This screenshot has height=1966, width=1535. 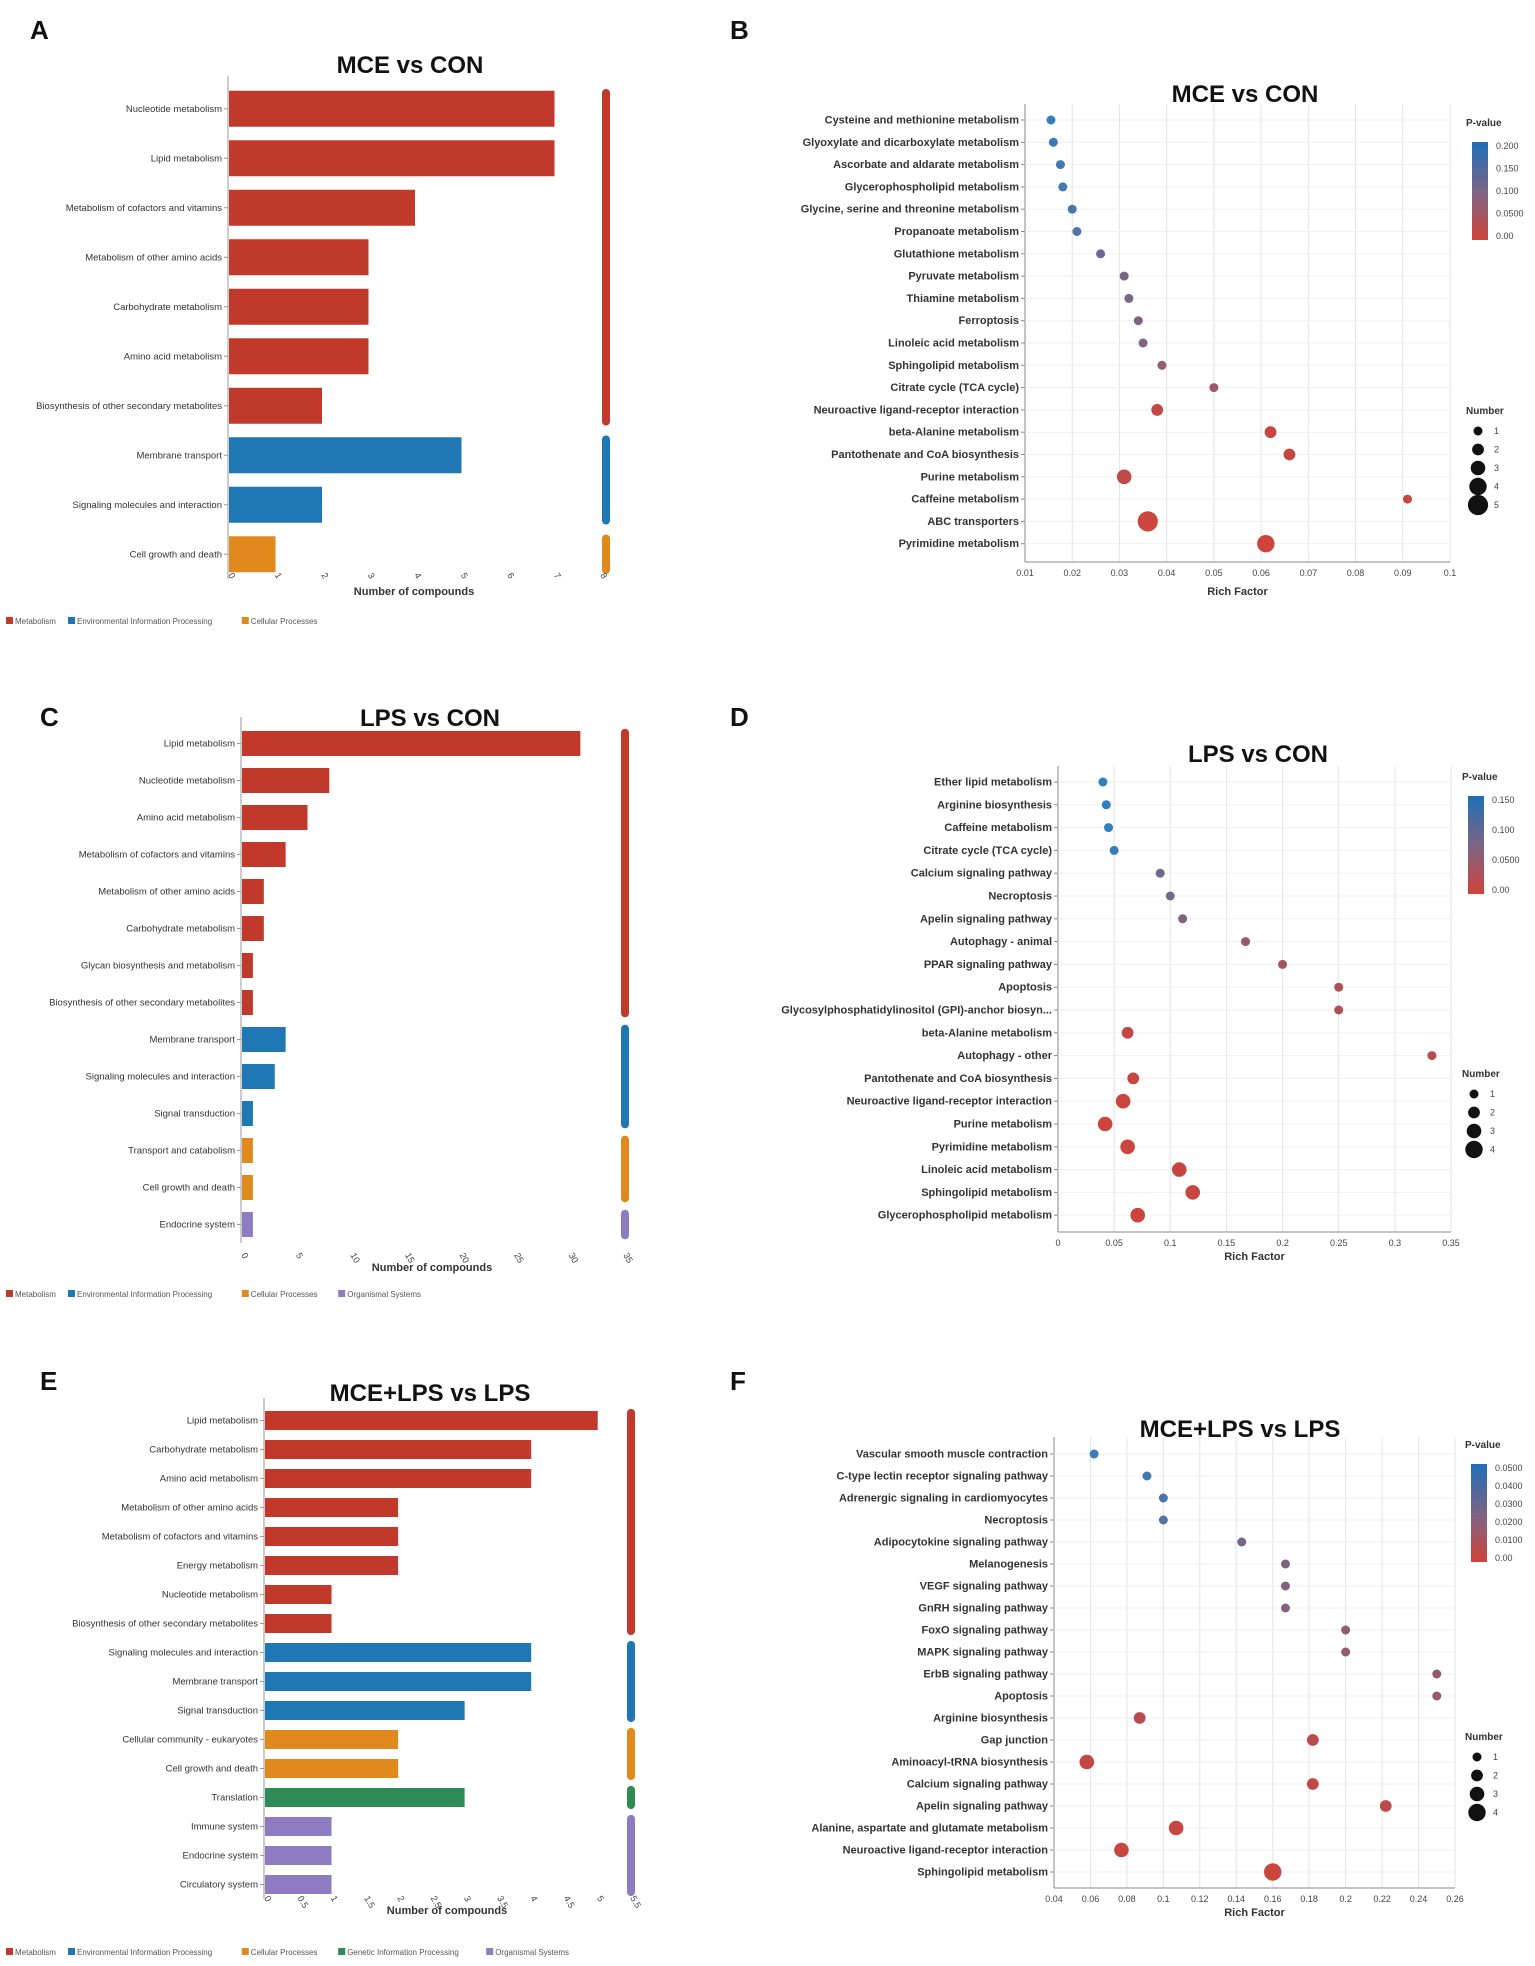 What do you see at coordinates (245, 620) in the screenshot?
I see `legend-swatch` at bounding box center [245, 620].